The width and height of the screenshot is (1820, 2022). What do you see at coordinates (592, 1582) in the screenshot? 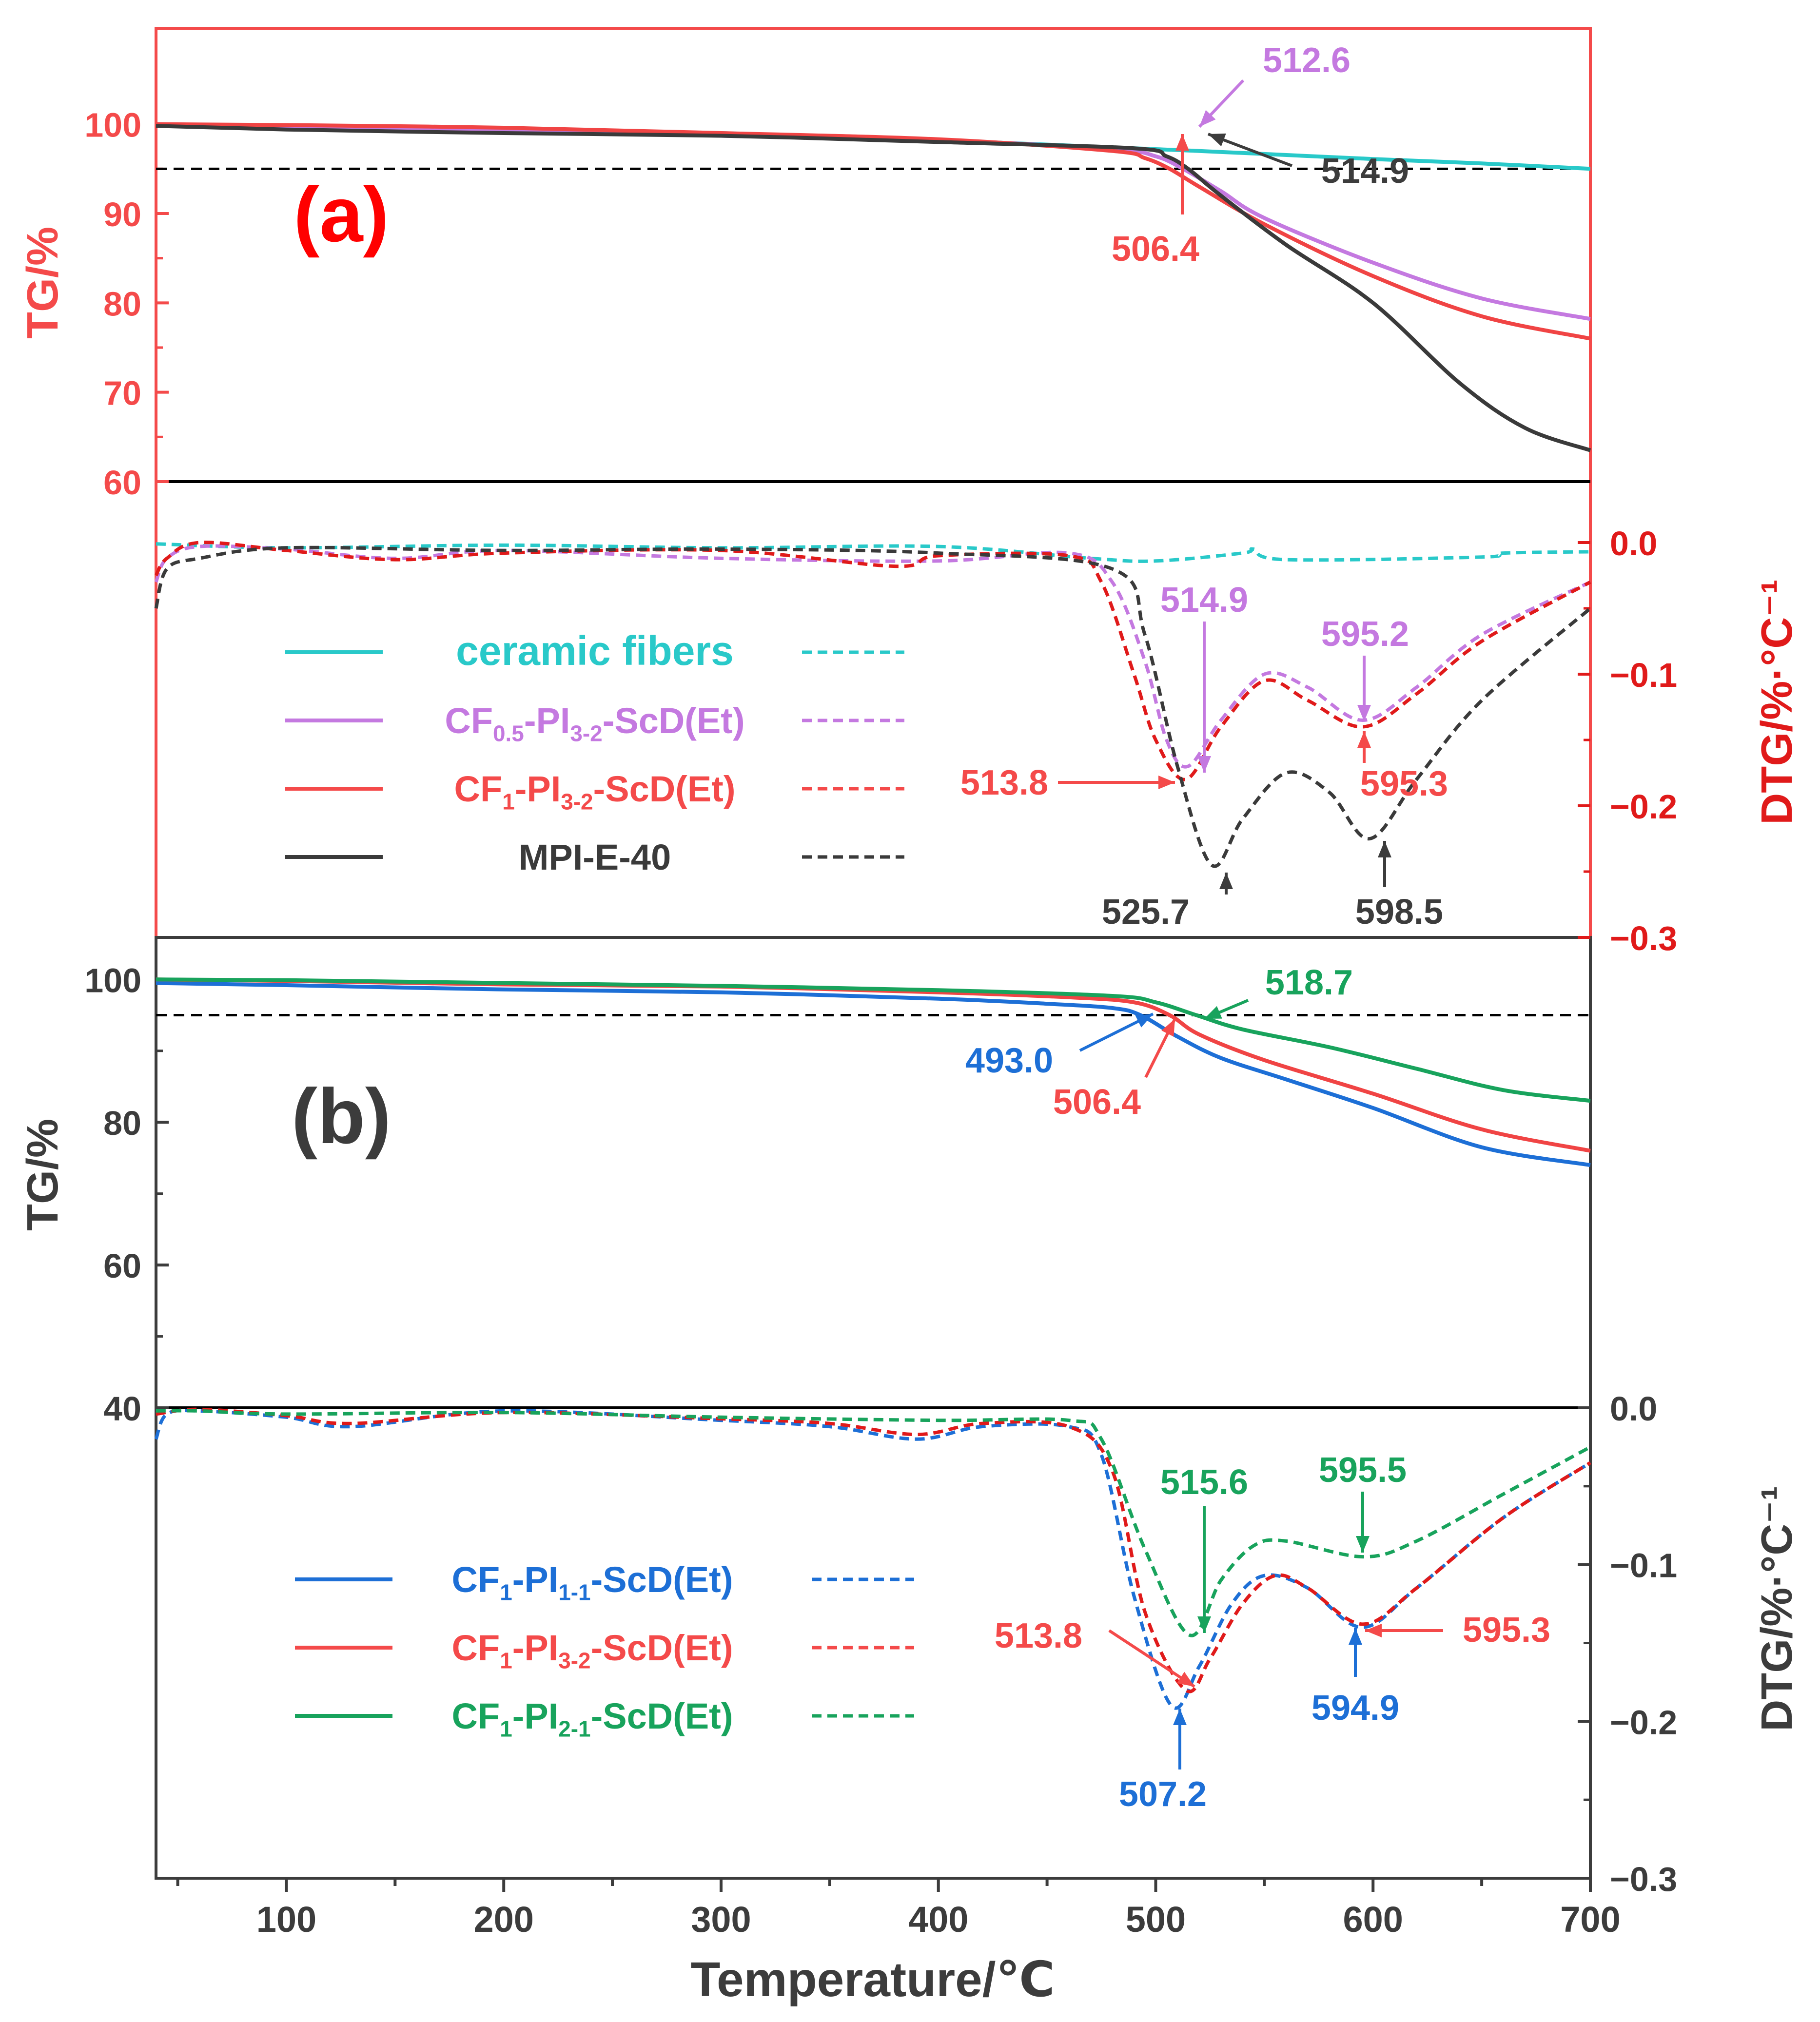
I see `legend-label: CF1-PI1-1-ScD(Et)` at bounding box center [592, 1582].